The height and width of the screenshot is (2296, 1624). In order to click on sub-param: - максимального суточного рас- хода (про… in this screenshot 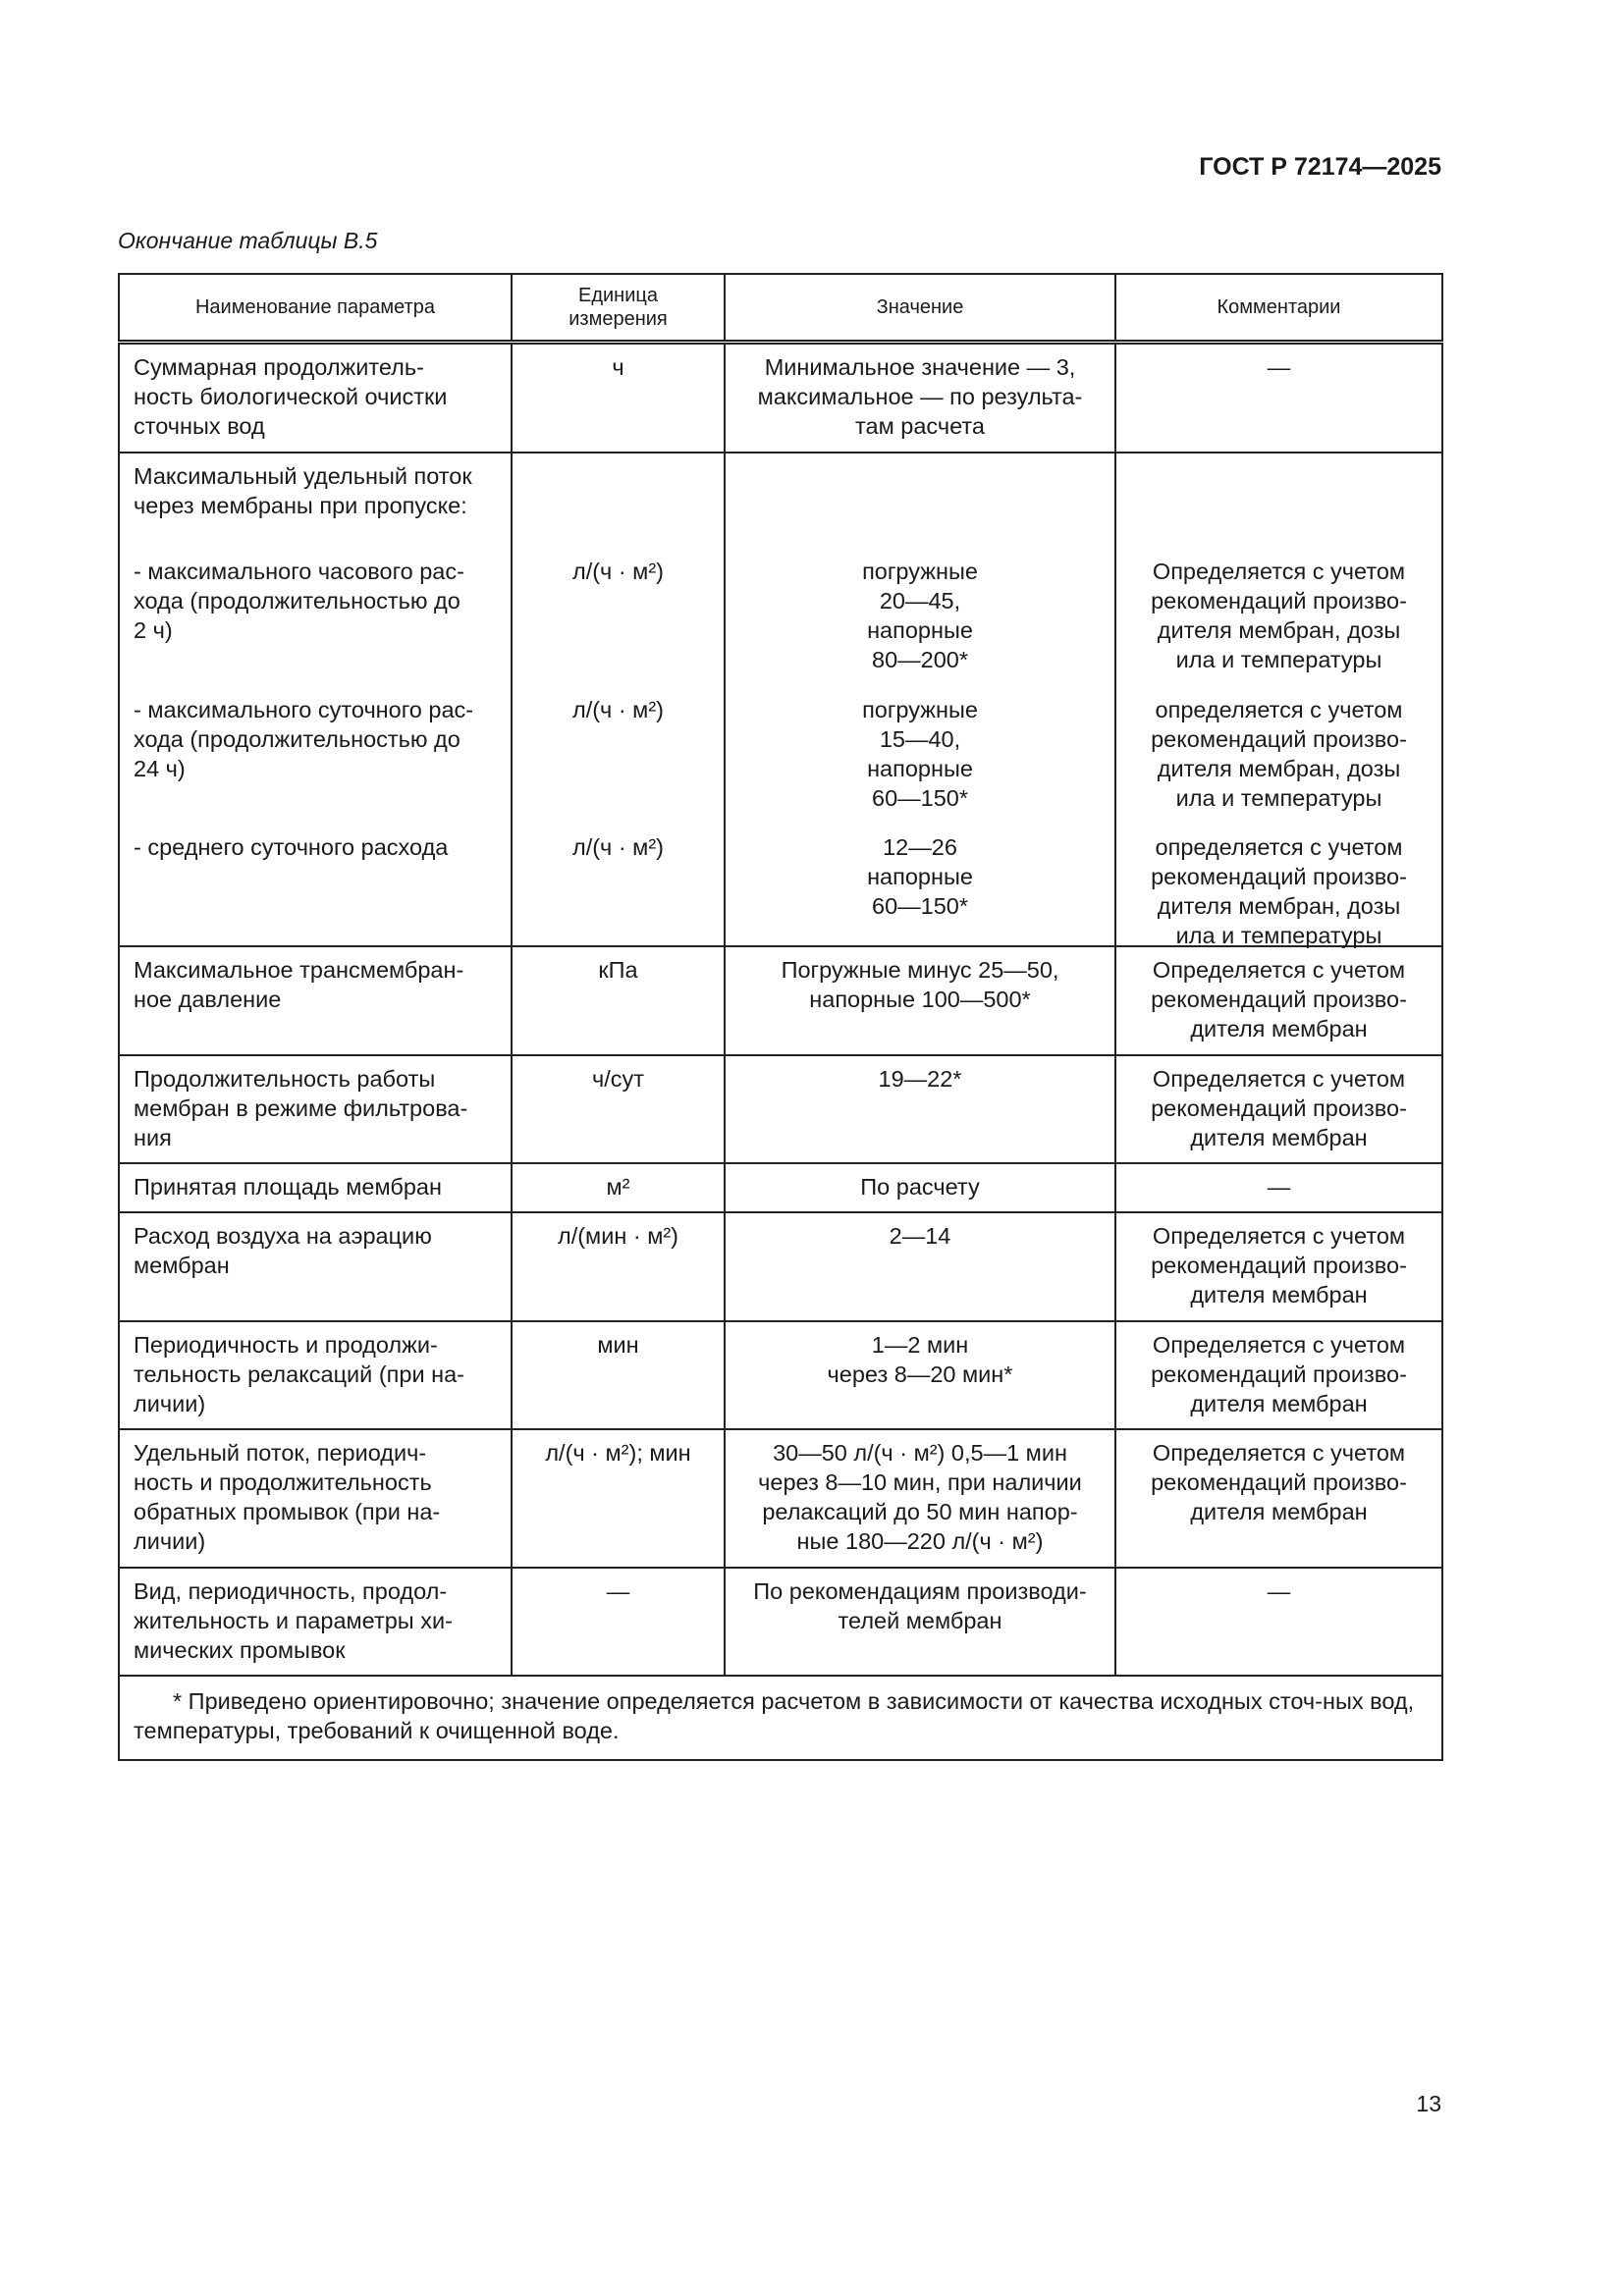, I will do `click(304, 738)`.